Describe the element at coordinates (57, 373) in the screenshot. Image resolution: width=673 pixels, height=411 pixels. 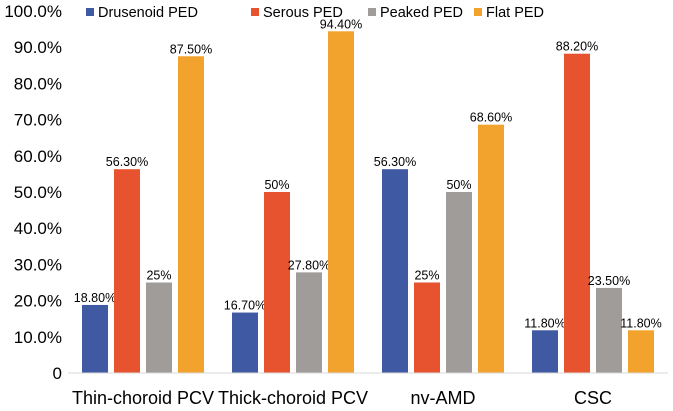
I see `y-tick-label: 0` at that location.